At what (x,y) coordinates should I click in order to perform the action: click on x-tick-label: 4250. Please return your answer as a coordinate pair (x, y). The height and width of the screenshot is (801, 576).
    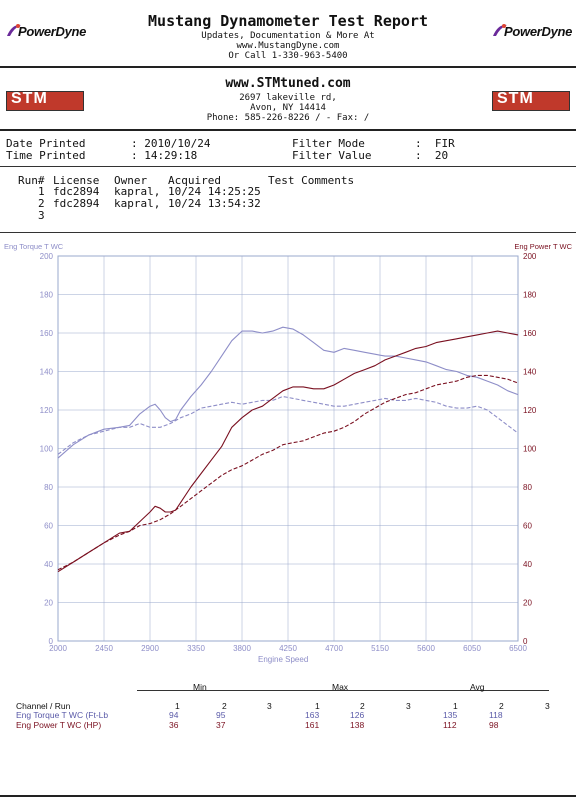
    Looking at the image, I should click on (288, 648).